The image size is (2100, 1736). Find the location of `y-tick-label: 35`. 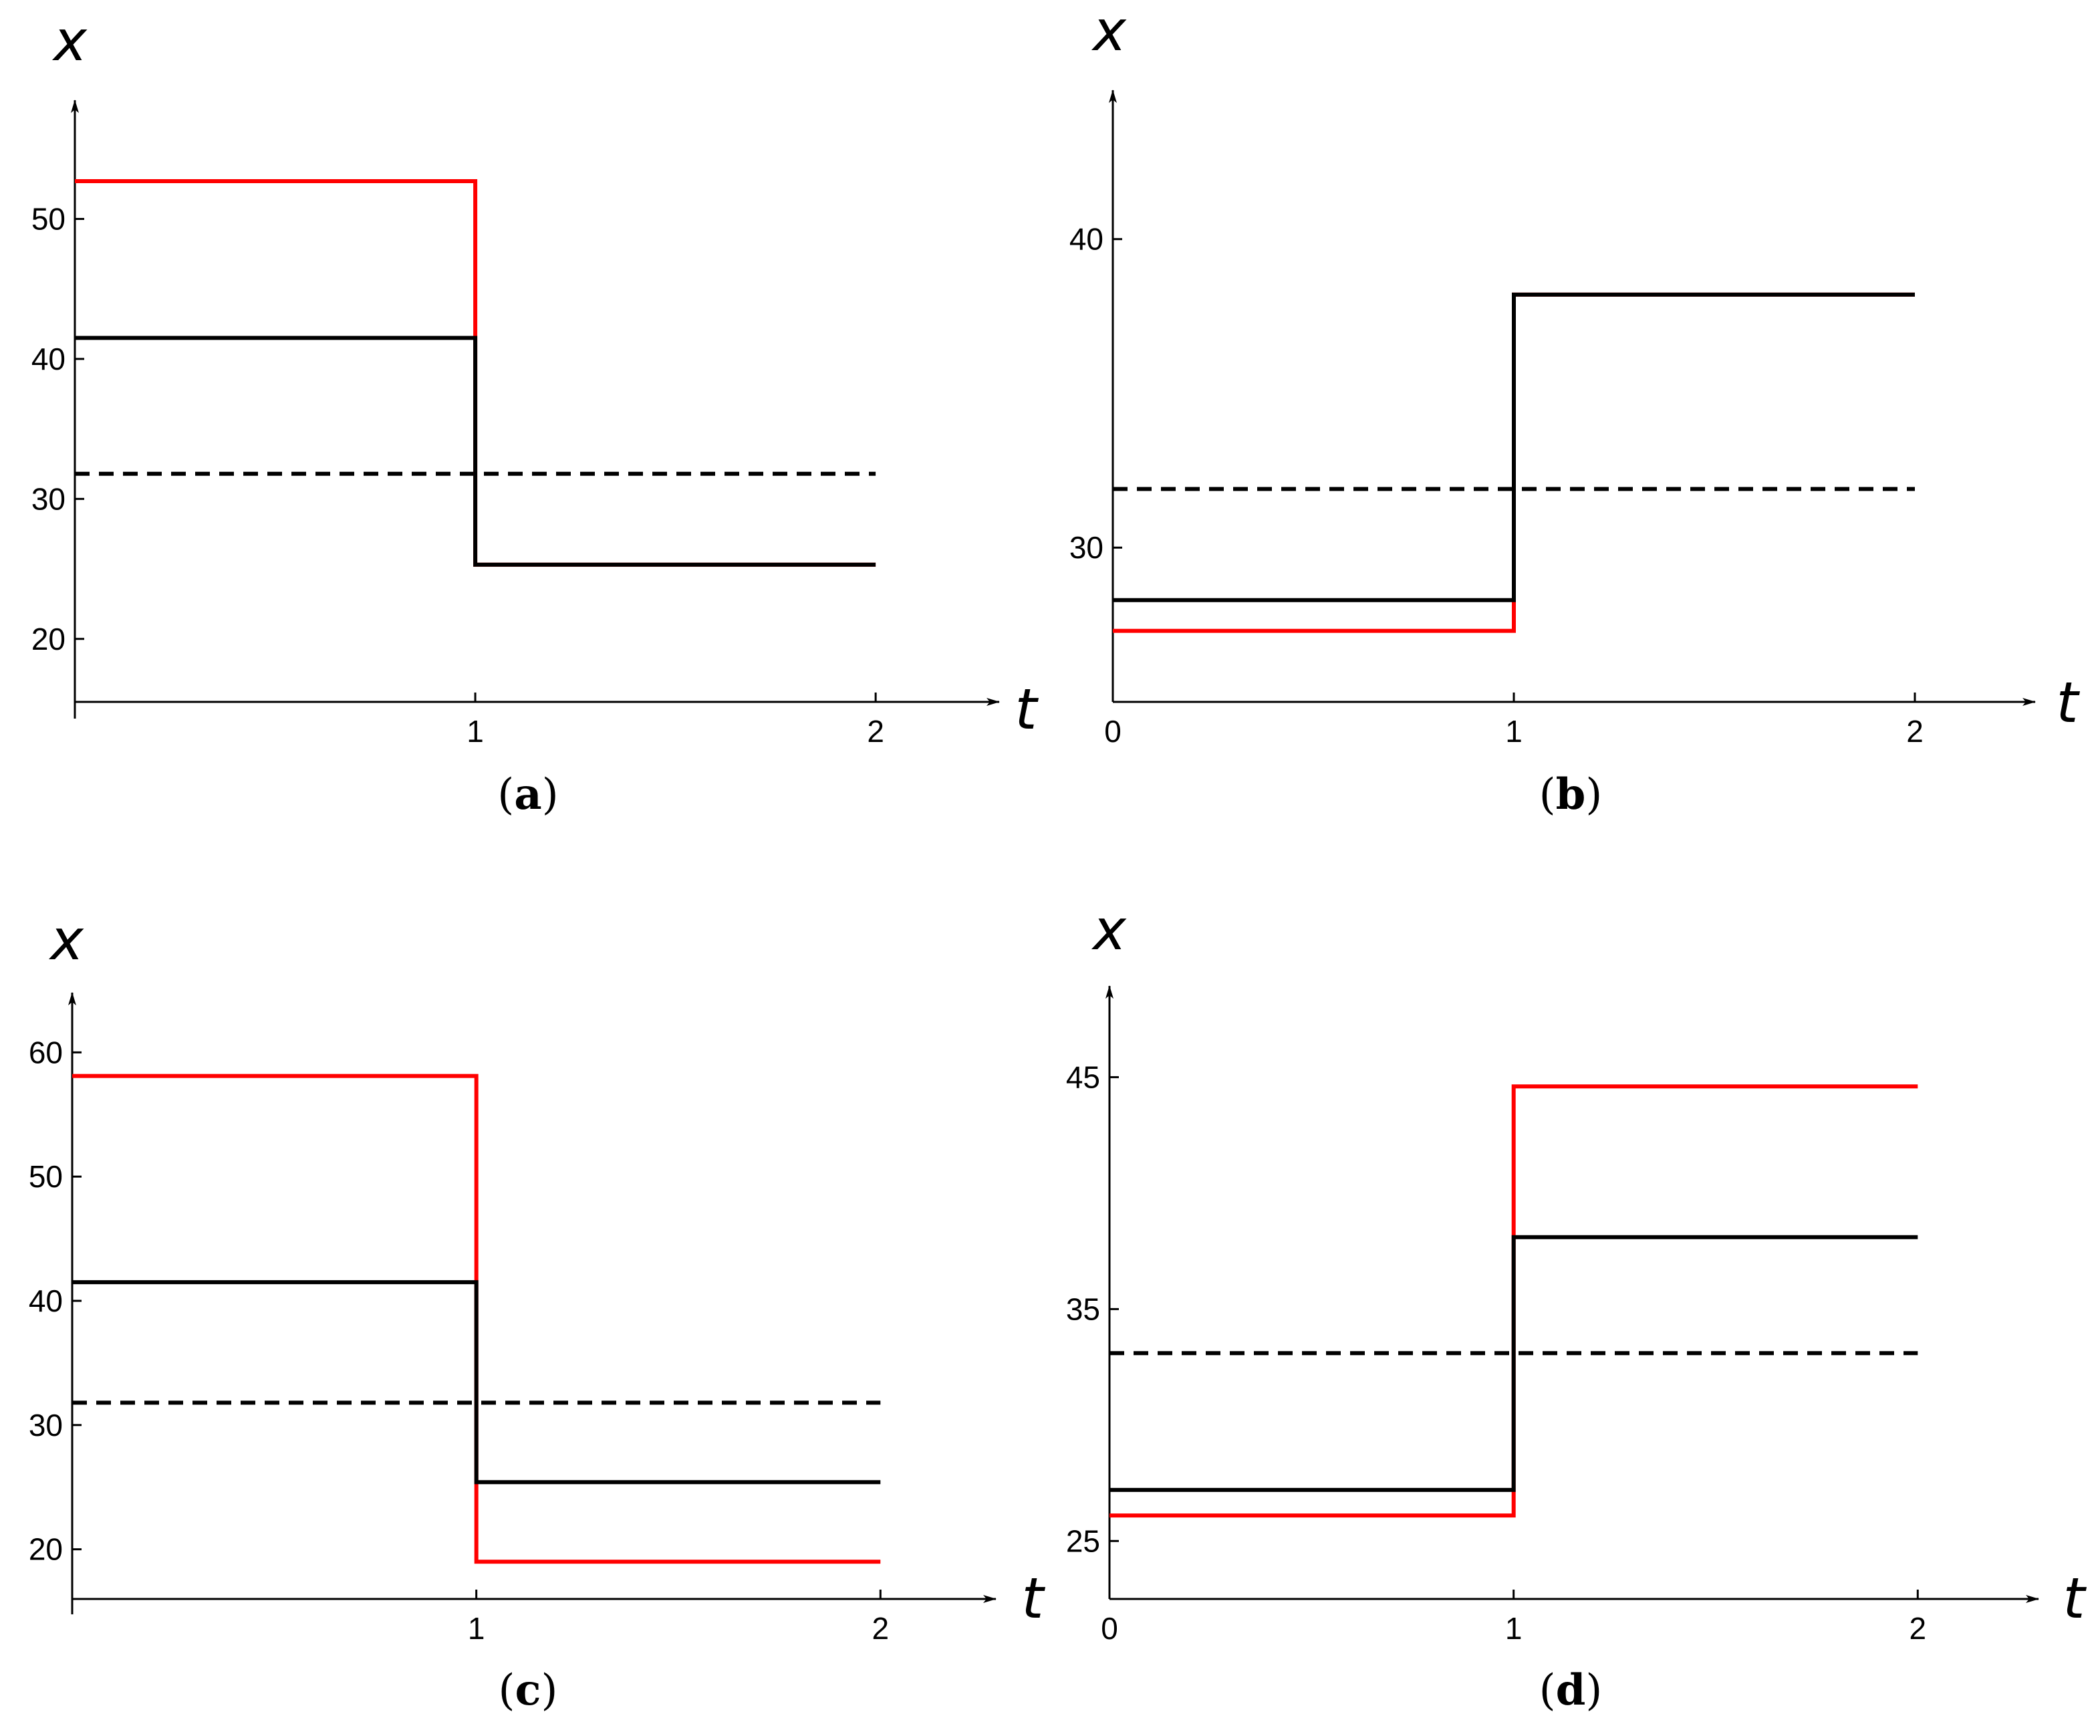

y-tick-label: 35 is located at coordinates (1083, 1308).